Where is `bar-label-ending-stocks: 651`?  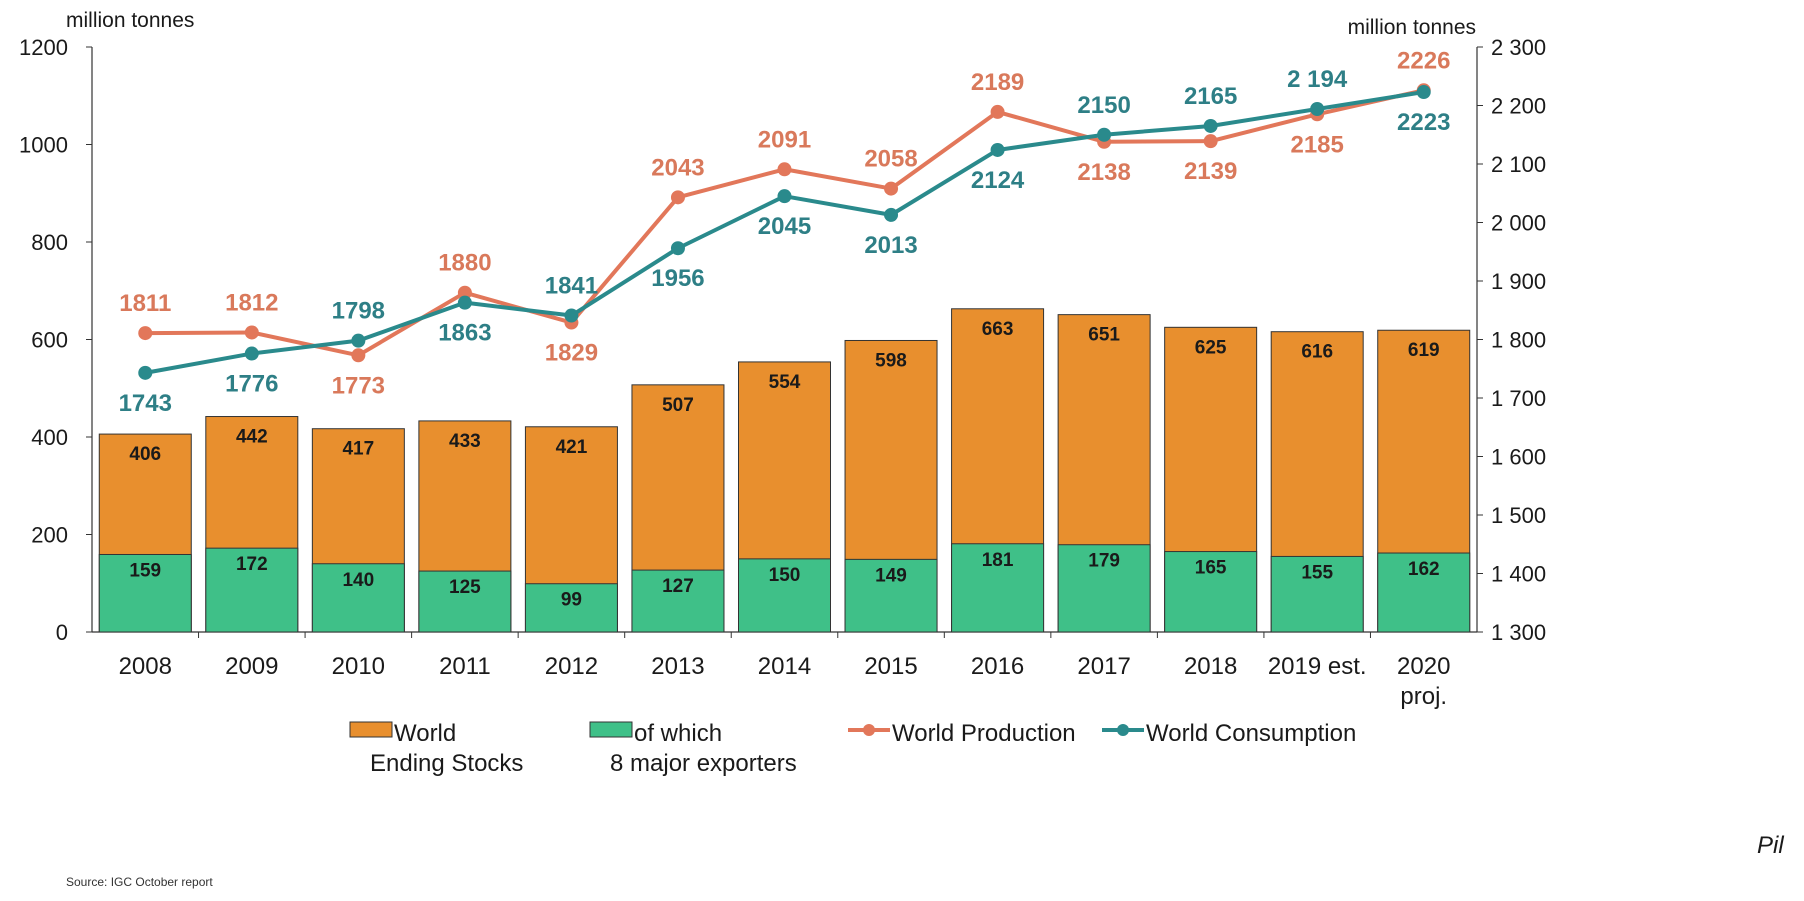
bar-label-ending-stocks: 651 is located at coordinates (1104, 335).